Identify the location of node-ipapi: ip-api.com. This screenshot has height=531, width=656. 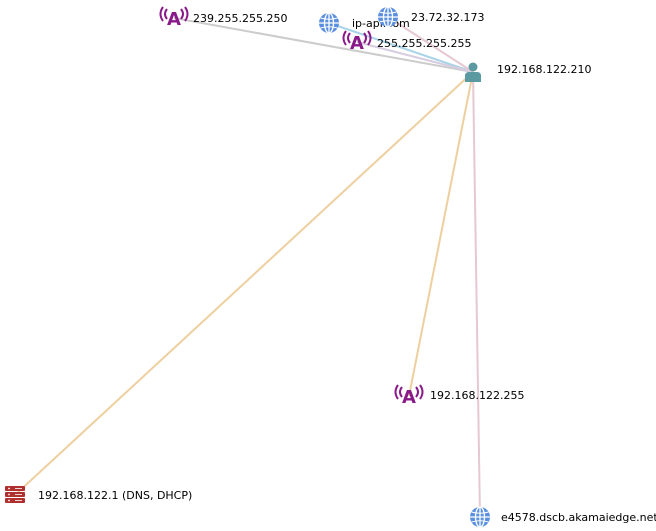
(364, 23).